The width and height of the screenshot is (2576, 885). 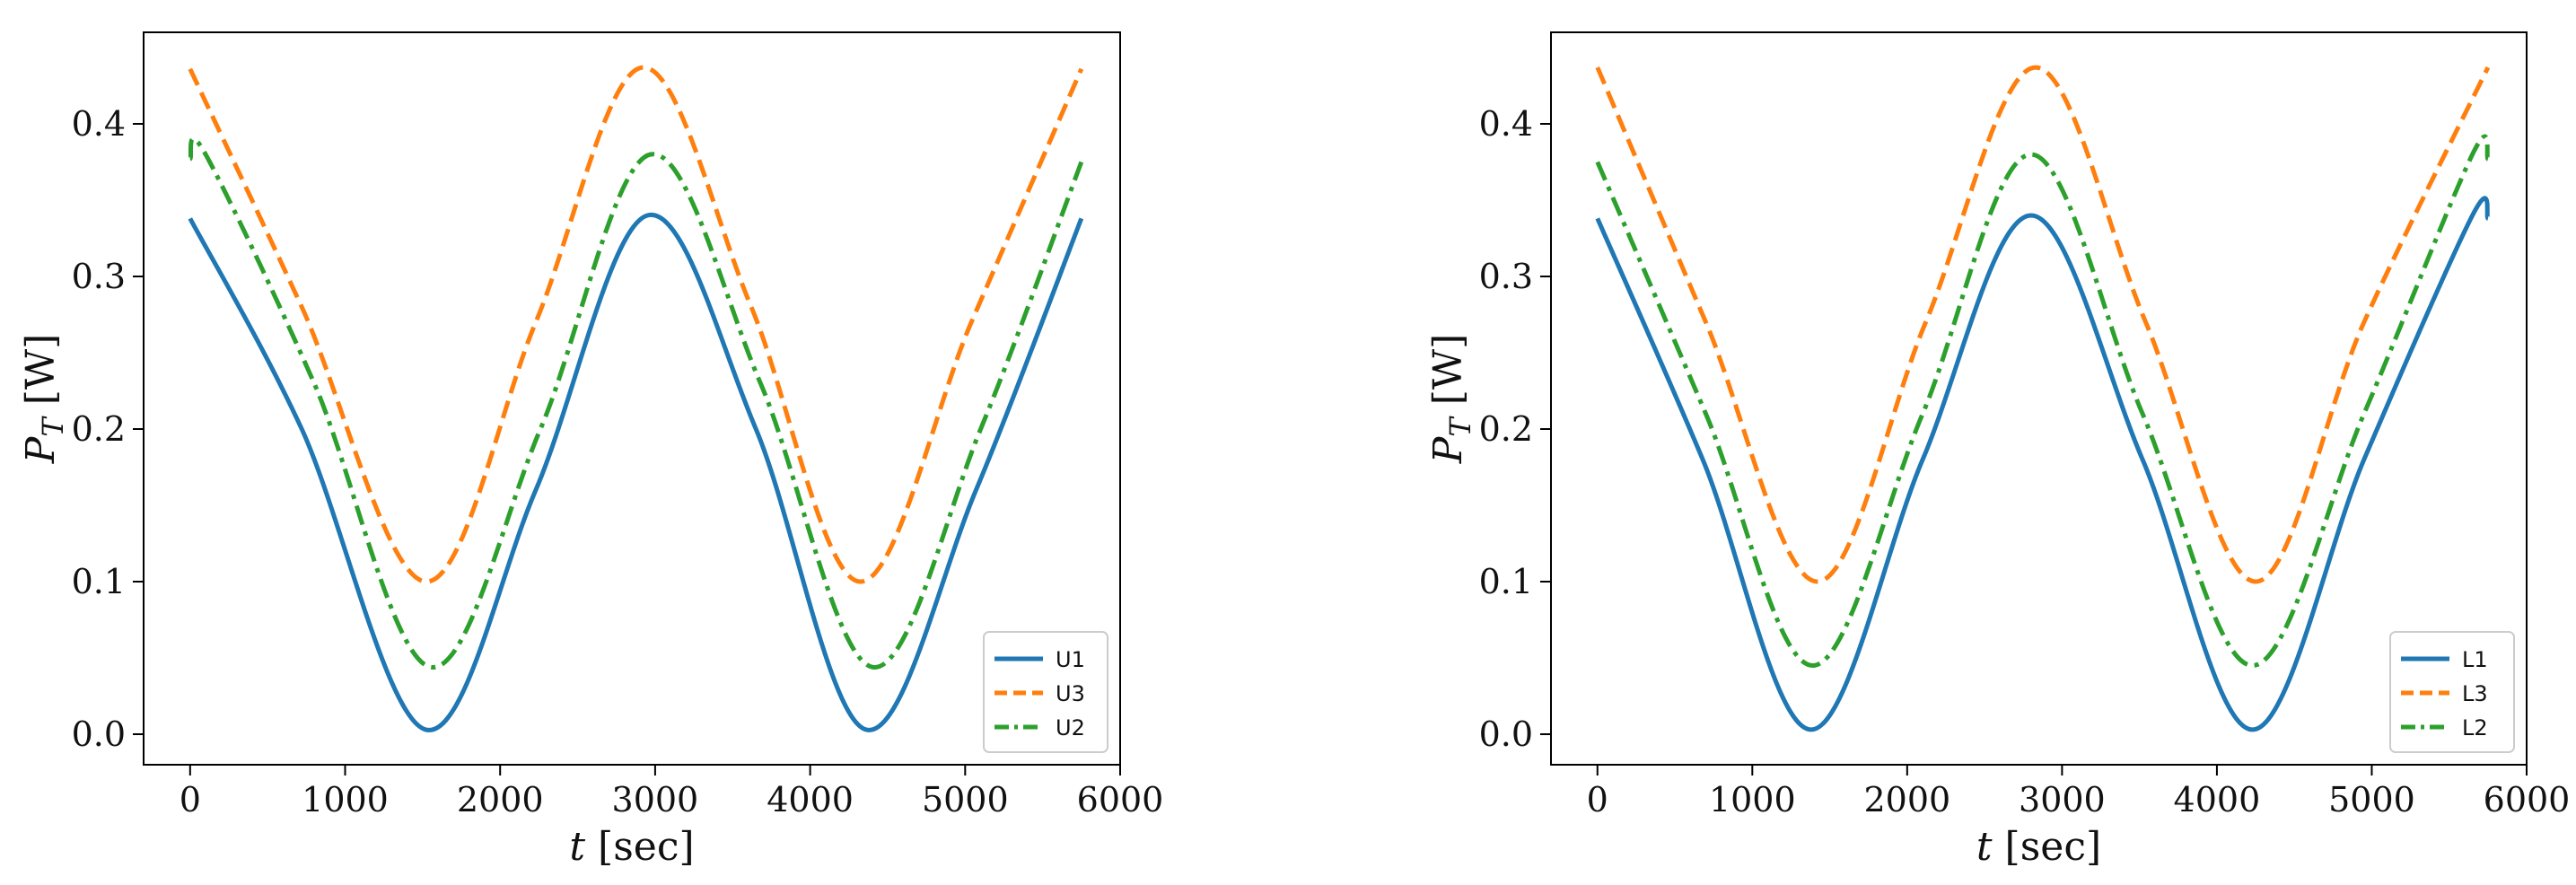 What do you see at coordinates (1070, 727) in the screenshot?
I see `legend-label-u2: U2` at bounding box center [1070, 727].